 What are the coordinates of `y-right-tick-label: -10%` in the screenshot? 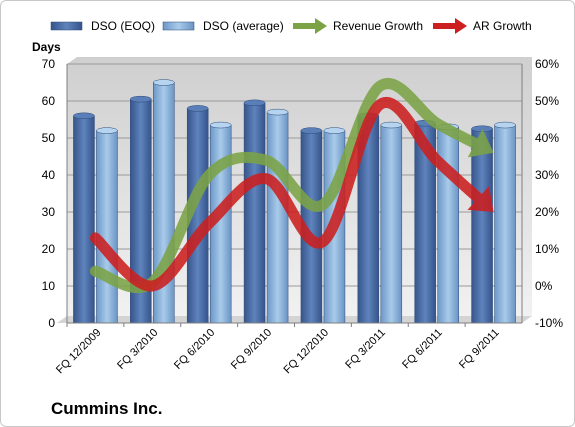 It's located at (549, 323).